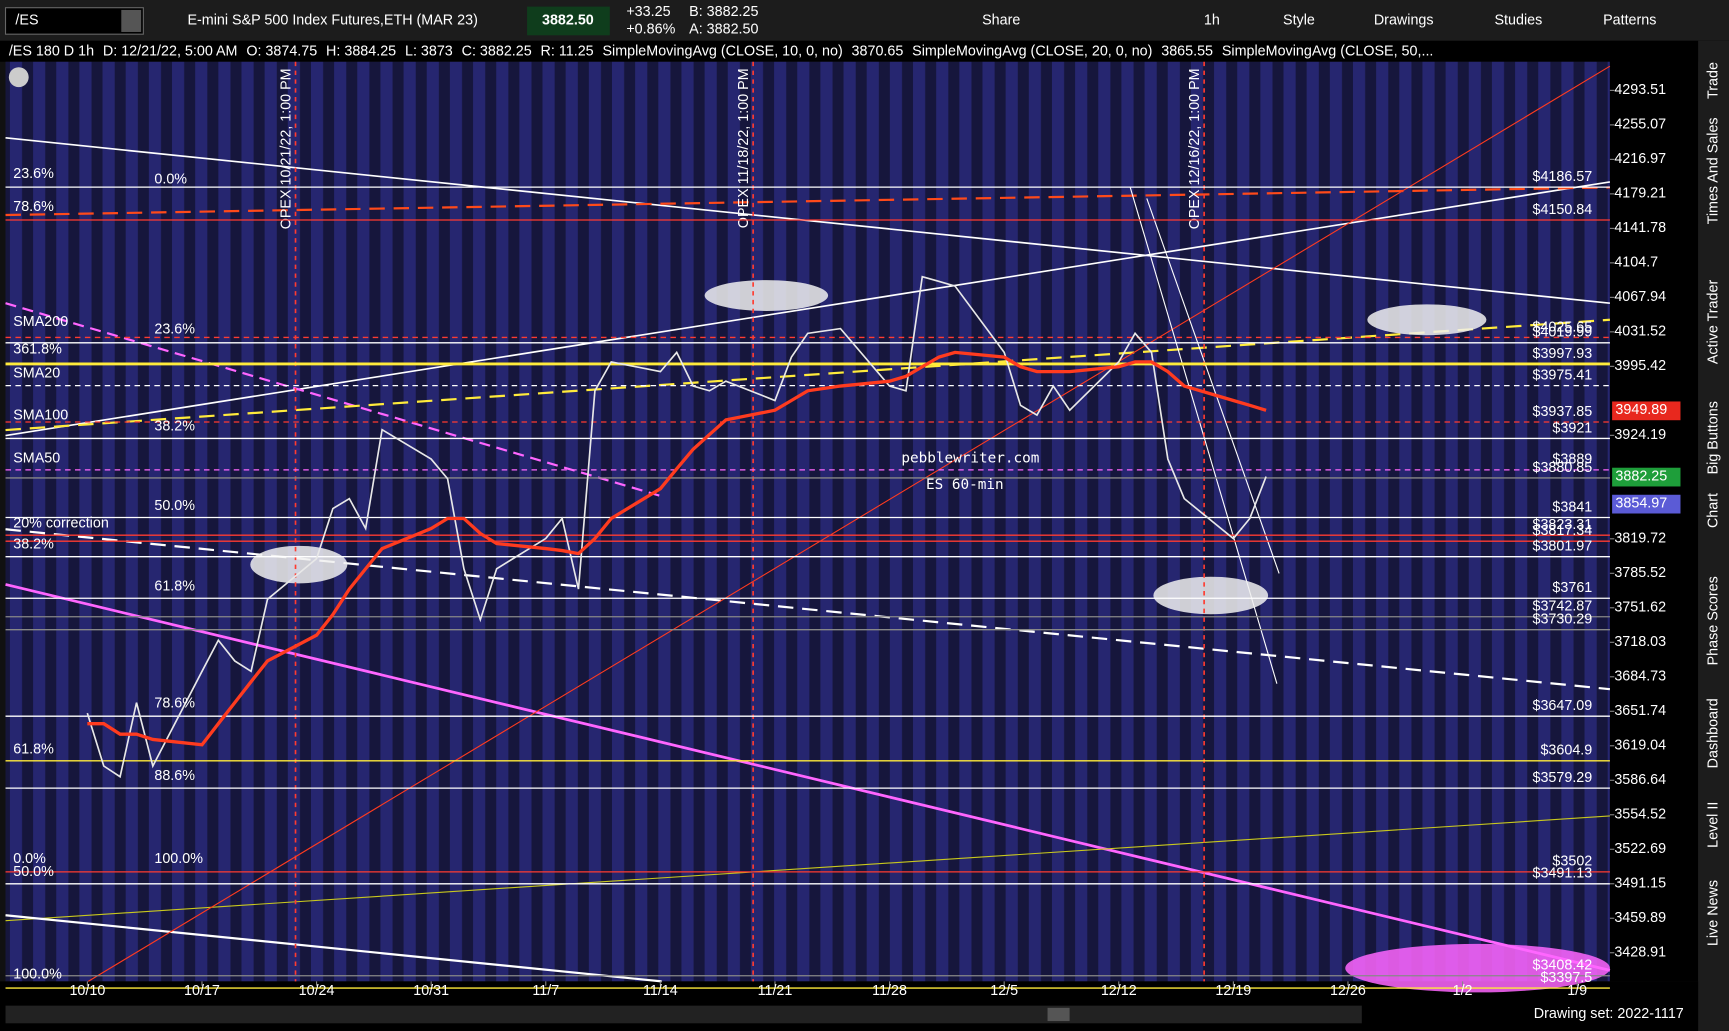  I want to click on info-segment: SimpleMovingAvg (CLOSE, 20, 0, no), so click(1032, 52).